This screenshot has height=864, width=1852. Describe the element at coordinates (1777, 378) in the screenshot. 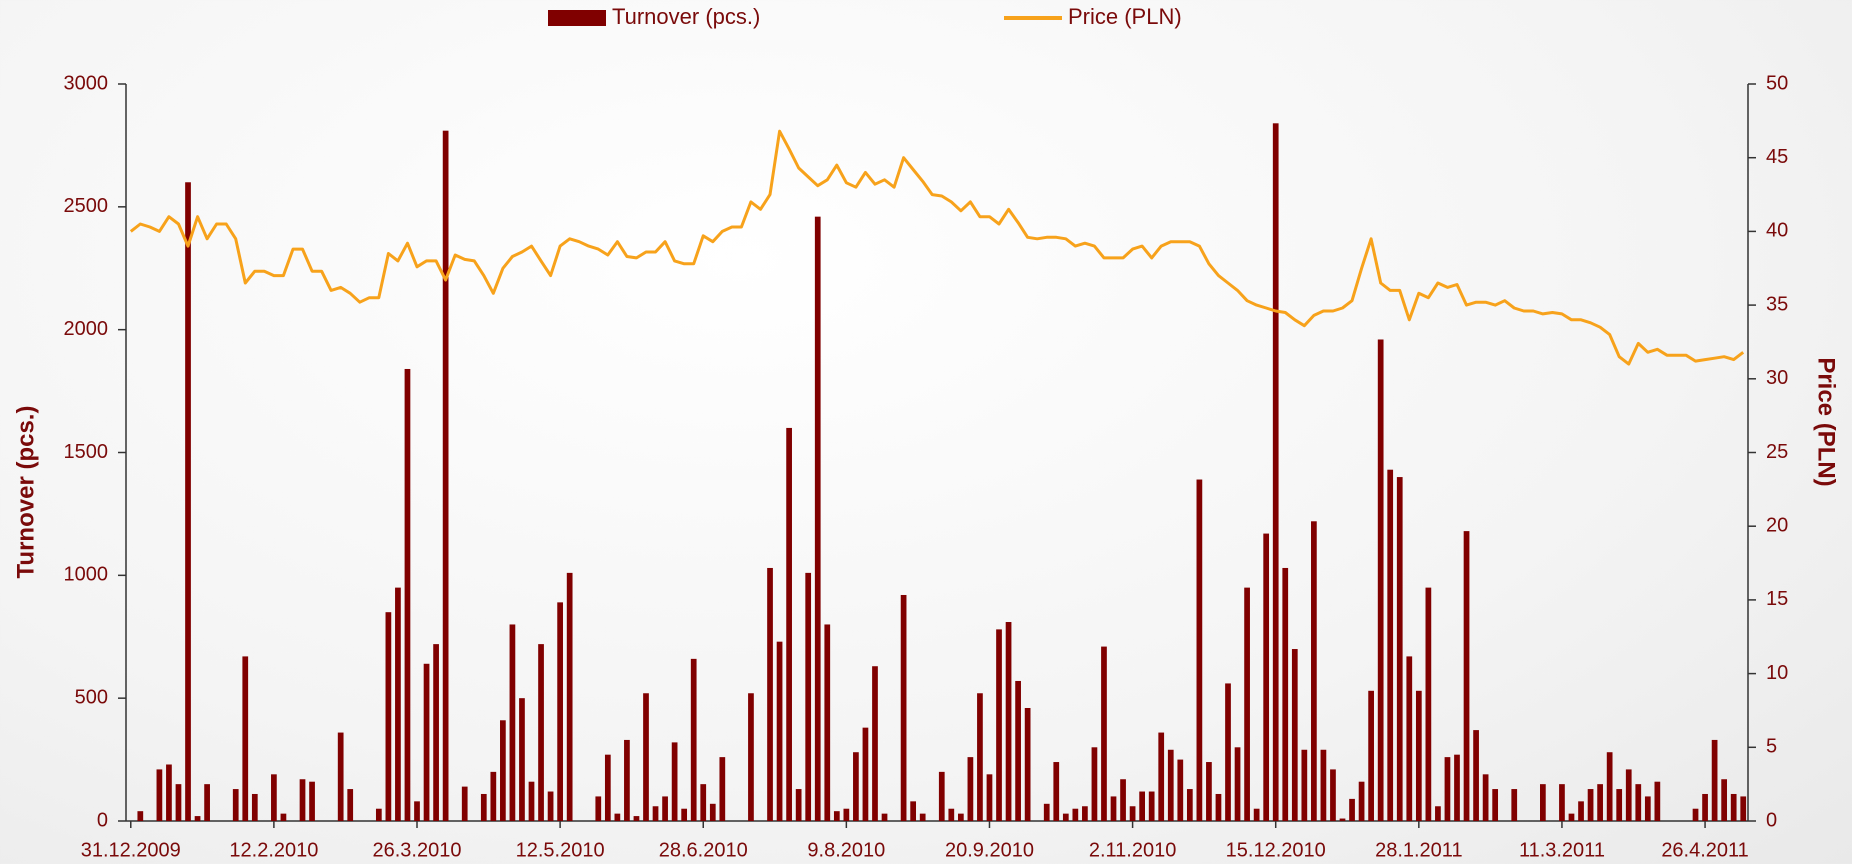

I see `y2-tick-label: 30` at that location.